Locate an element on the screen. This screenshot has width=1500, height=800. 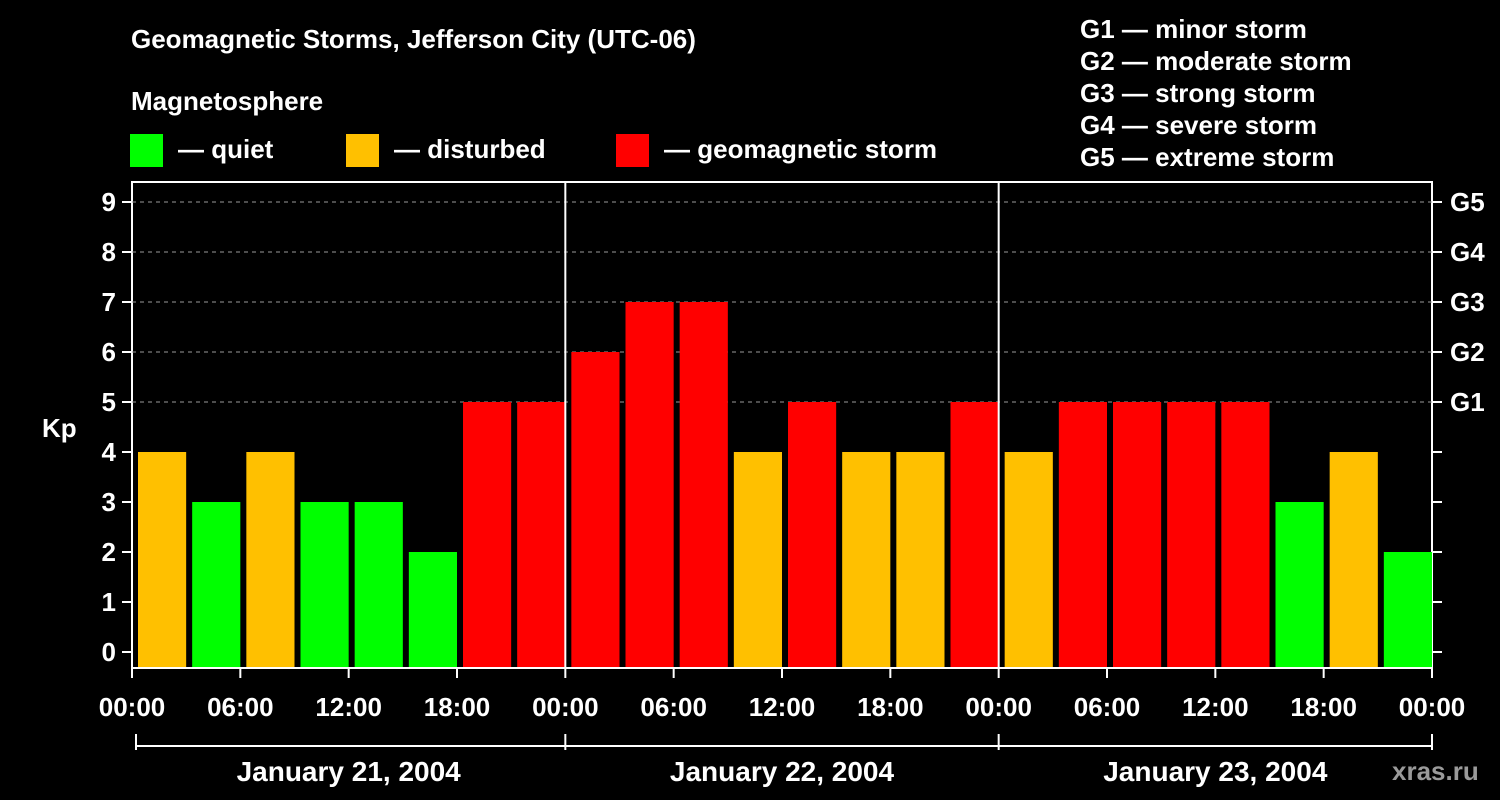
x-tick-label-1: 06:00 is located at coordinates (240, 707).